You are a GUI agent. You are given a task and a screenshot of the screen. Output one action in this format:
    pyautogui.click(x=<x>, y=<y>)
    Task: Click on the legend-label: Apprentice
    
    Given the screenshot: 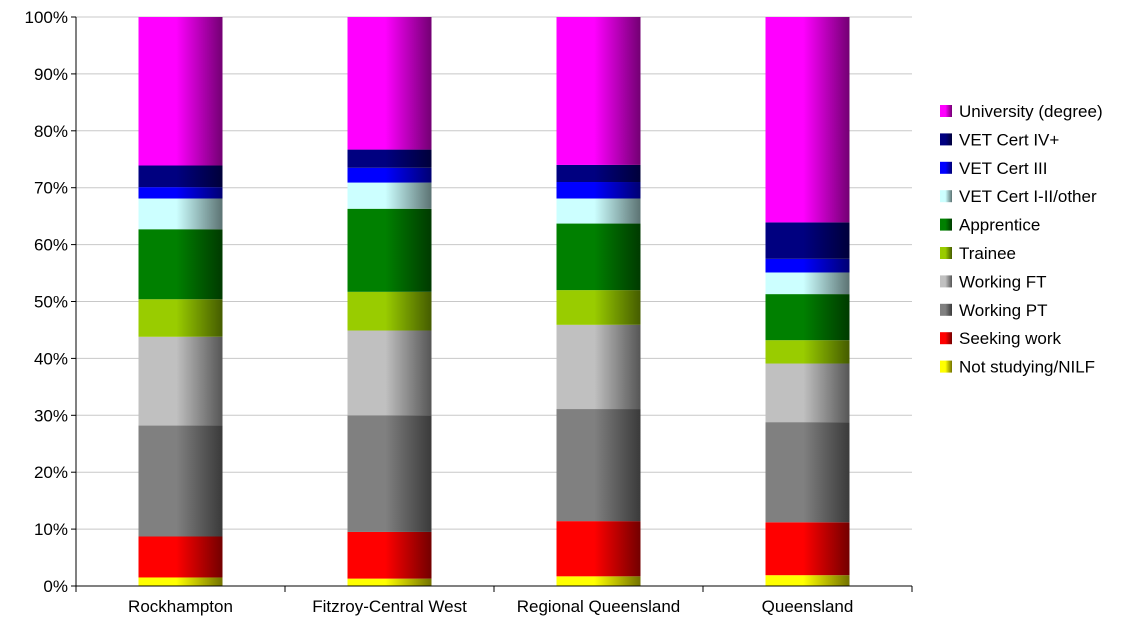 What is the action you would take?
    pyautogui.click(x=999, y=225)
    